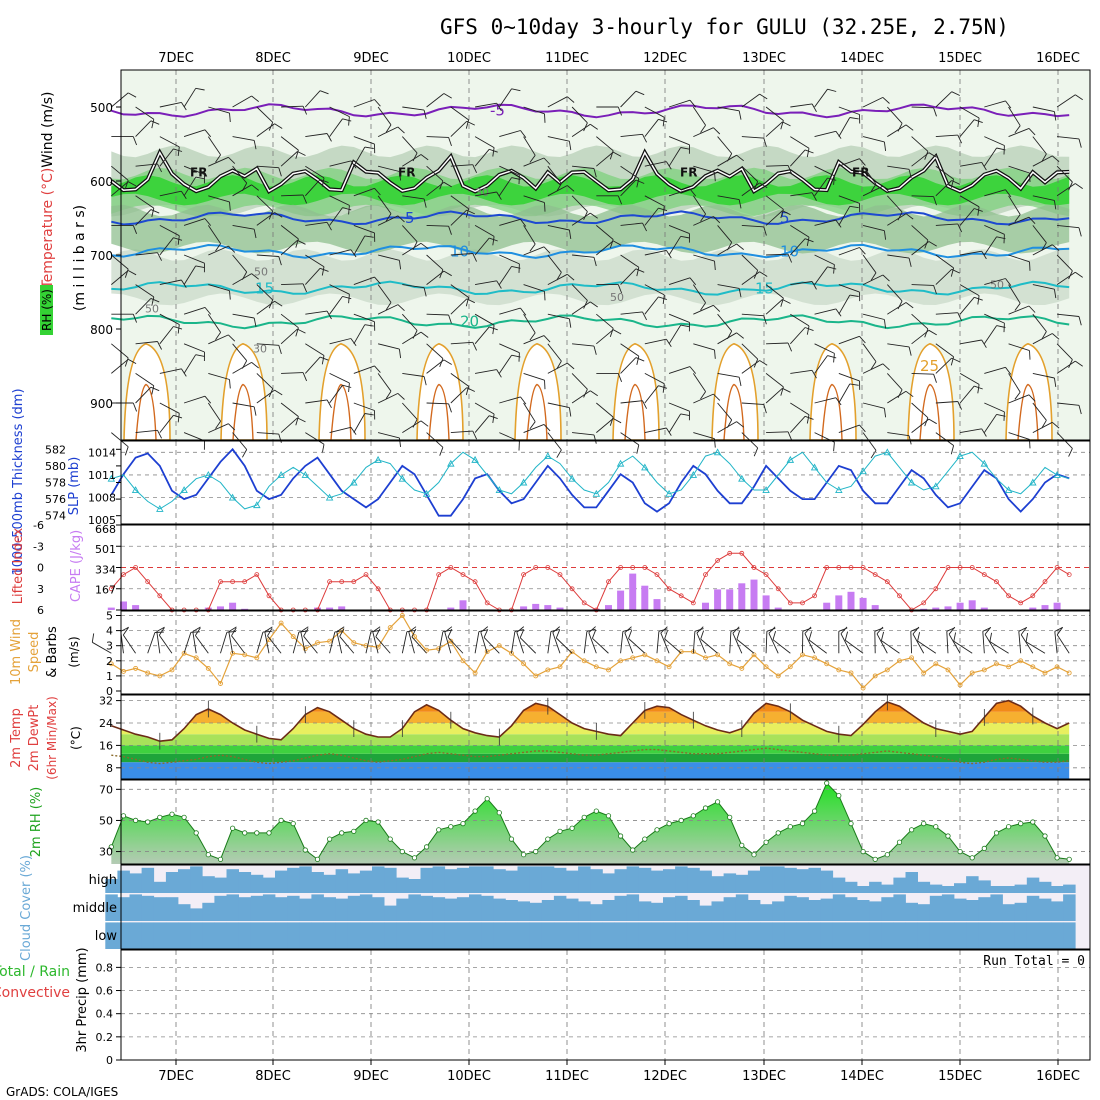 The height and width of the screenshot is (1100, 1100). I want to click on rh-legend-swatch, so click(46, 310).